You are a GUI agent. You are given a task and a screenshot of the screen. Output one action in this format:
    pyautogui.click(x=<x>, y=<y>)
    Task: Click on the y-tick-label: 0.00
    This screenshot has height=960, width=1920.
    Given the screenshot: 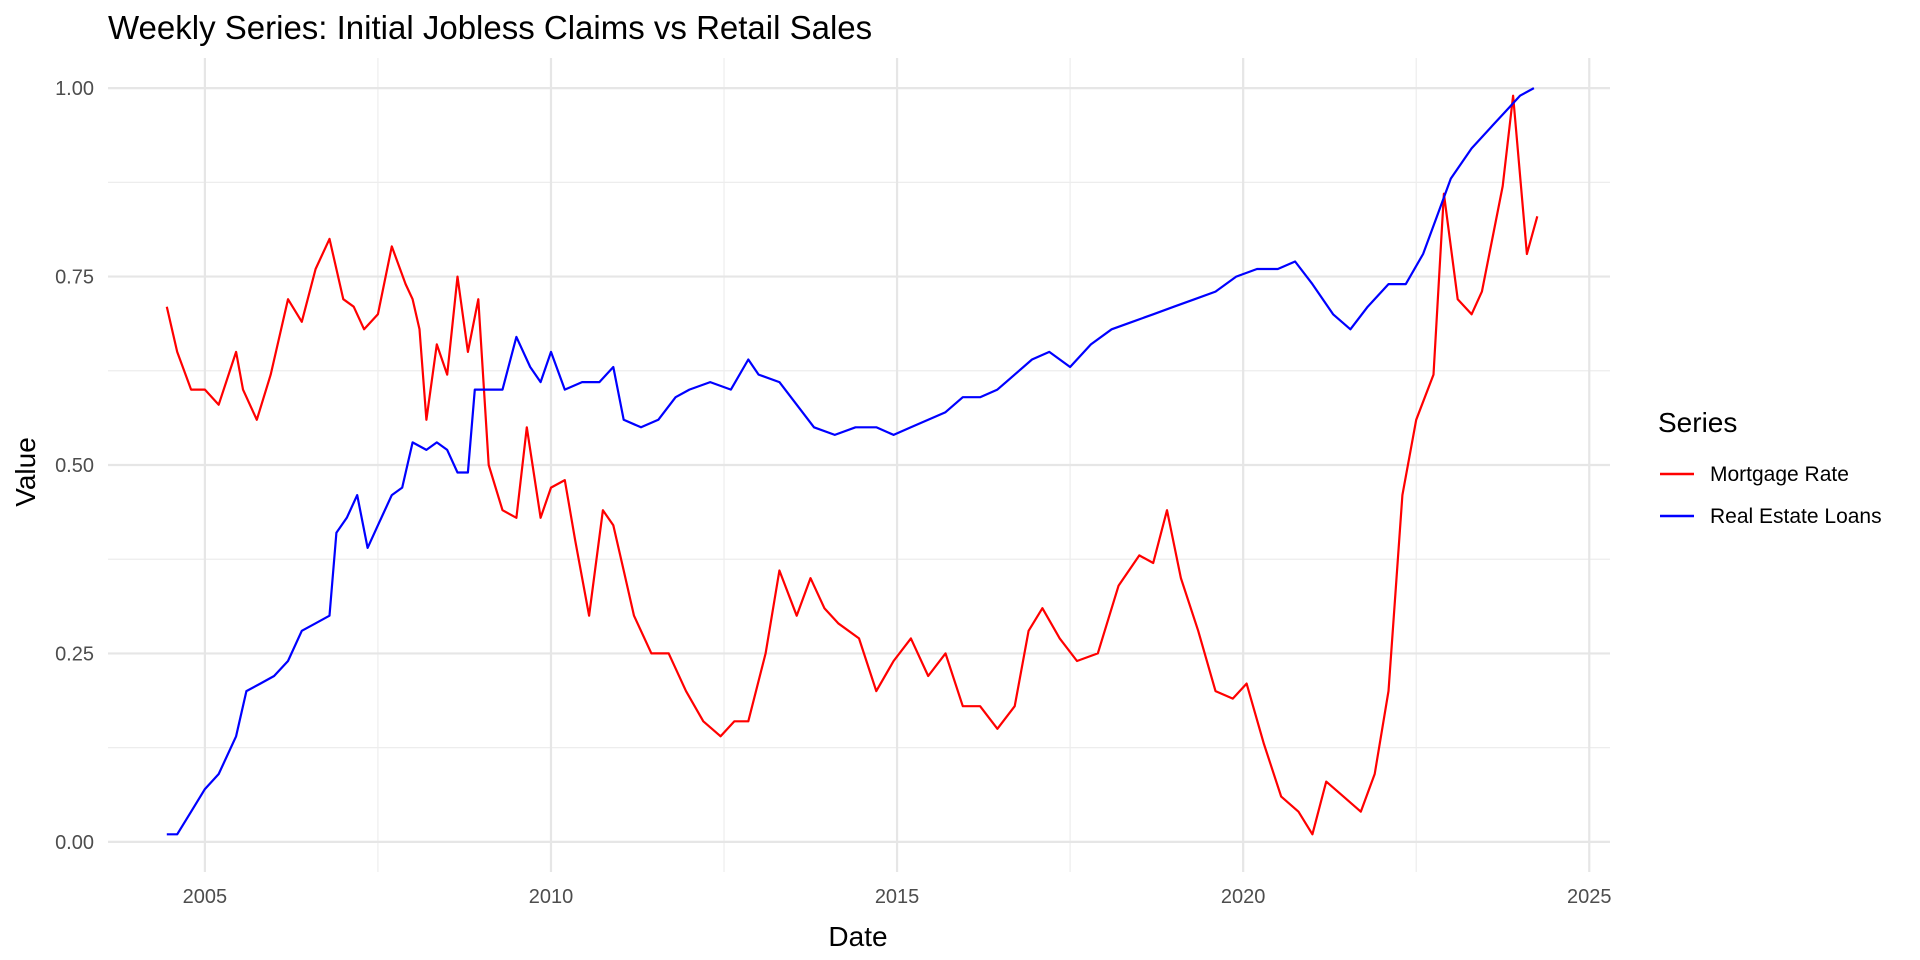 What is the action you would take?
    pyautogui.click(x=74, y=843)
    